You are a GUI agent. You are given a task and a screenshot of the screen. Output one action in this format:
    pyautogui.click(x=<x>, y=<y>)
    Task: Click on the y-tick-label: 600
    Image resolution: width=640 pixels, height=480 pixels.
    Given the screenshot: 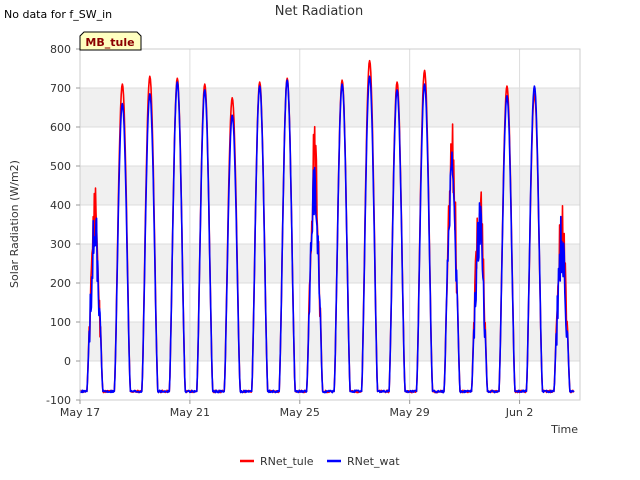 What is the action you would take?
    pyautogui.click(x=60, y=127)
    